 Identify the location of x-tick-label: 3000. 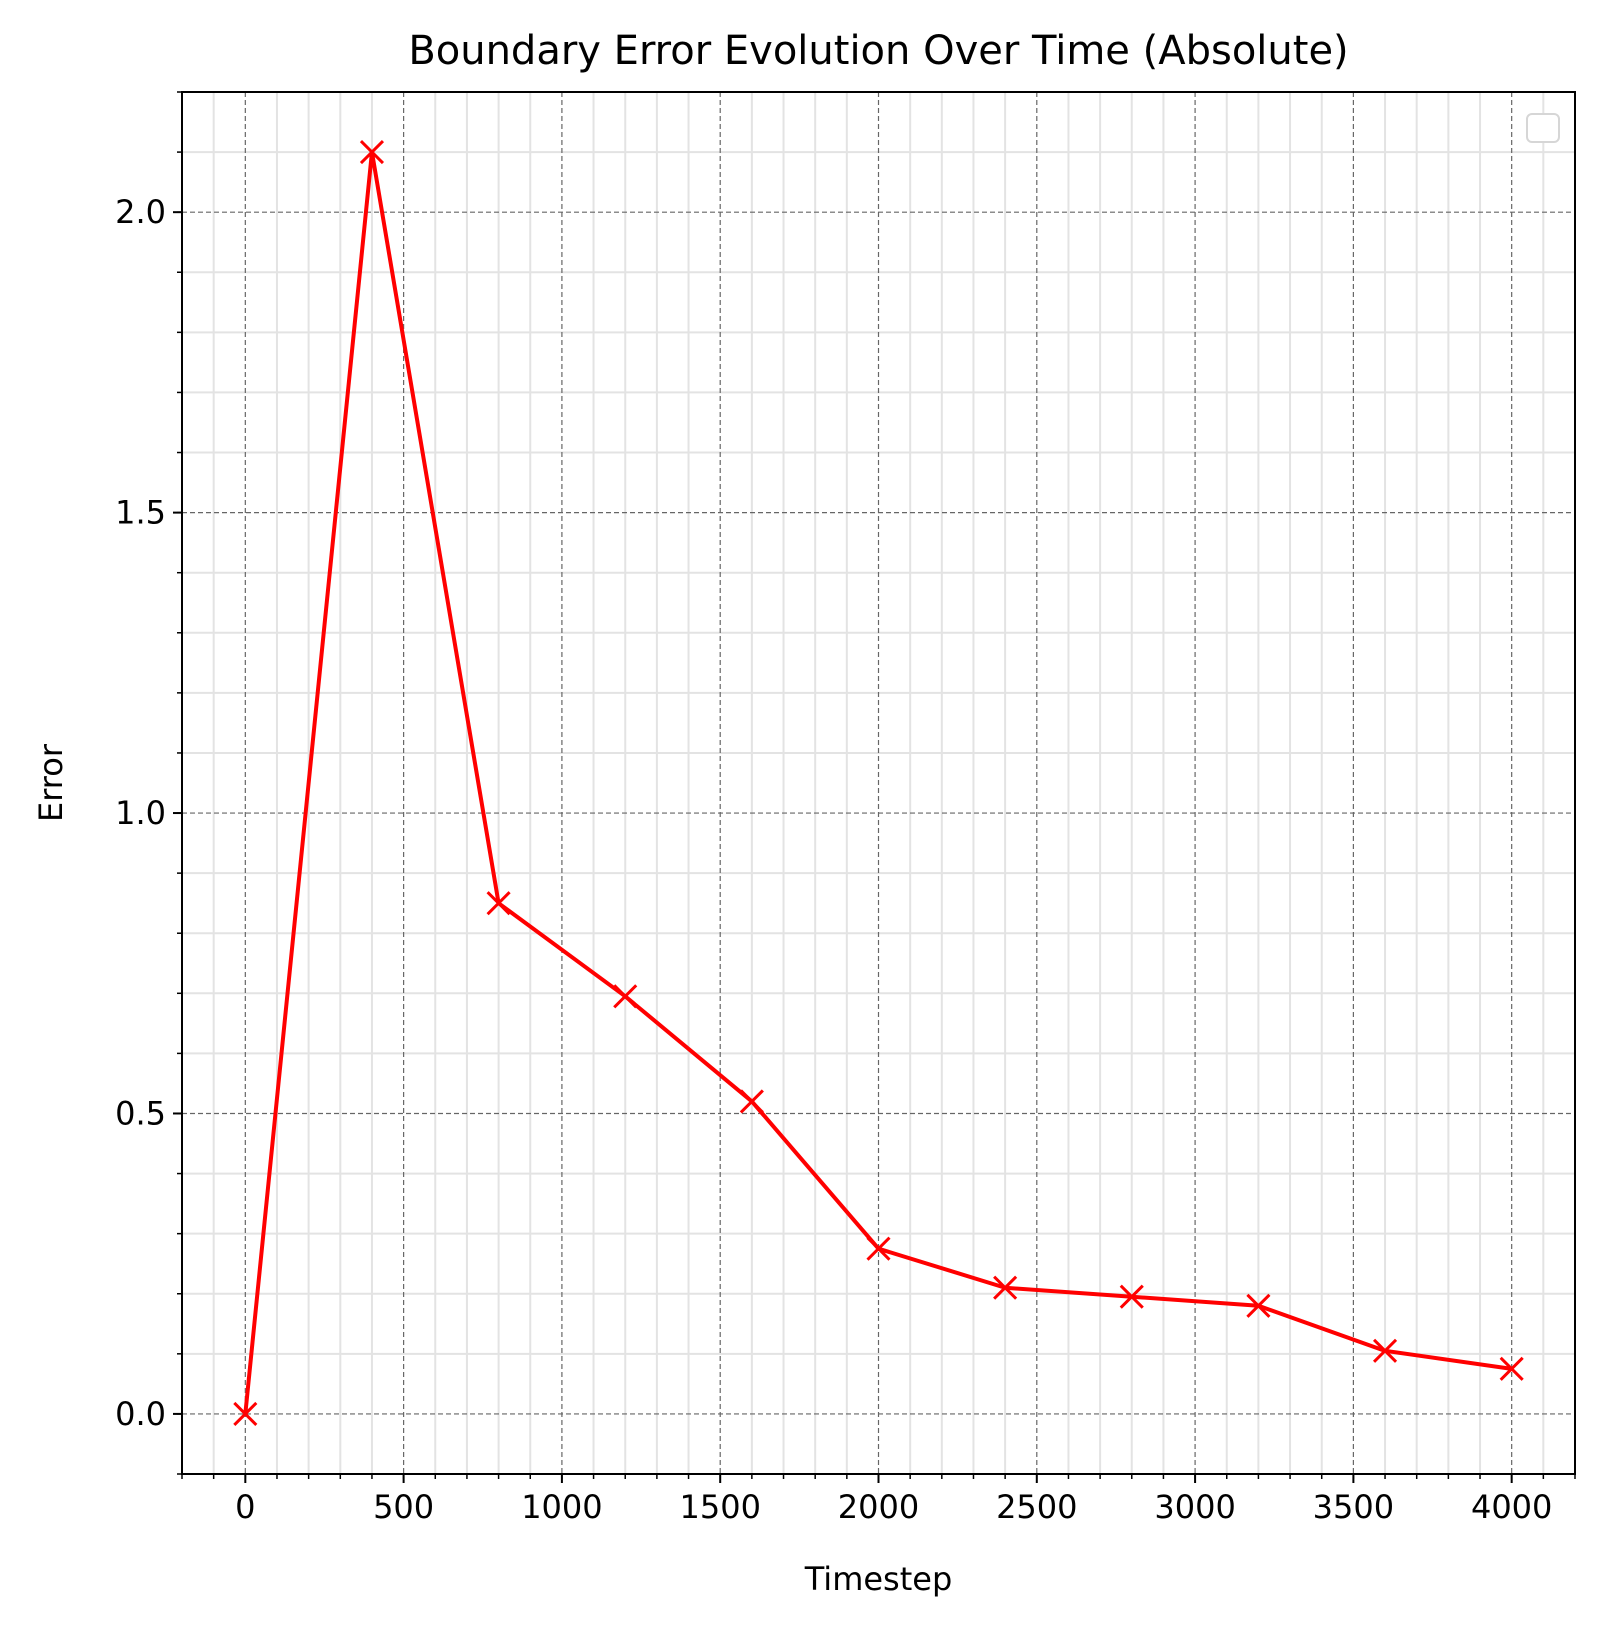
(1194, 1507).